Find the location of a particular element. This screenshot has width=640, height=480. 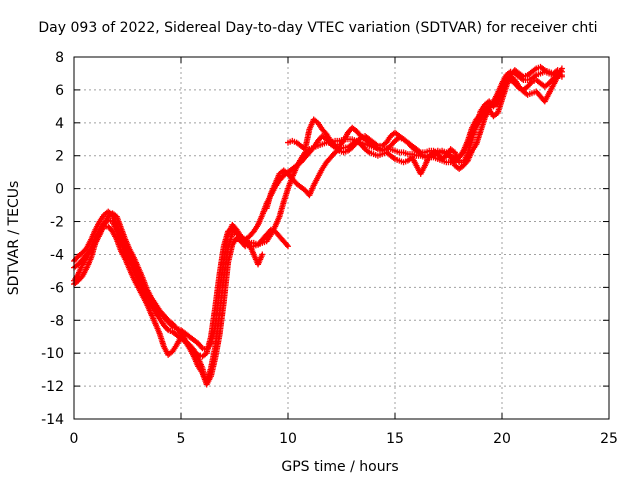

x-tick-label: 20 is located at coordinates (502, 439).